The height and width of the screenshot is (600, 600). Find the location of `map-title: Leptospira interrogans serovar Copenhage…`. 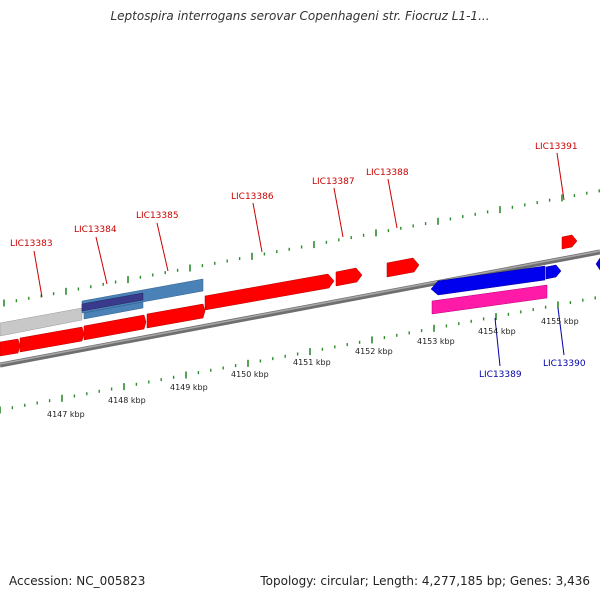

map-title: Leptospira interrogans serovar Copenhage… is located at coordinates (300, 16).